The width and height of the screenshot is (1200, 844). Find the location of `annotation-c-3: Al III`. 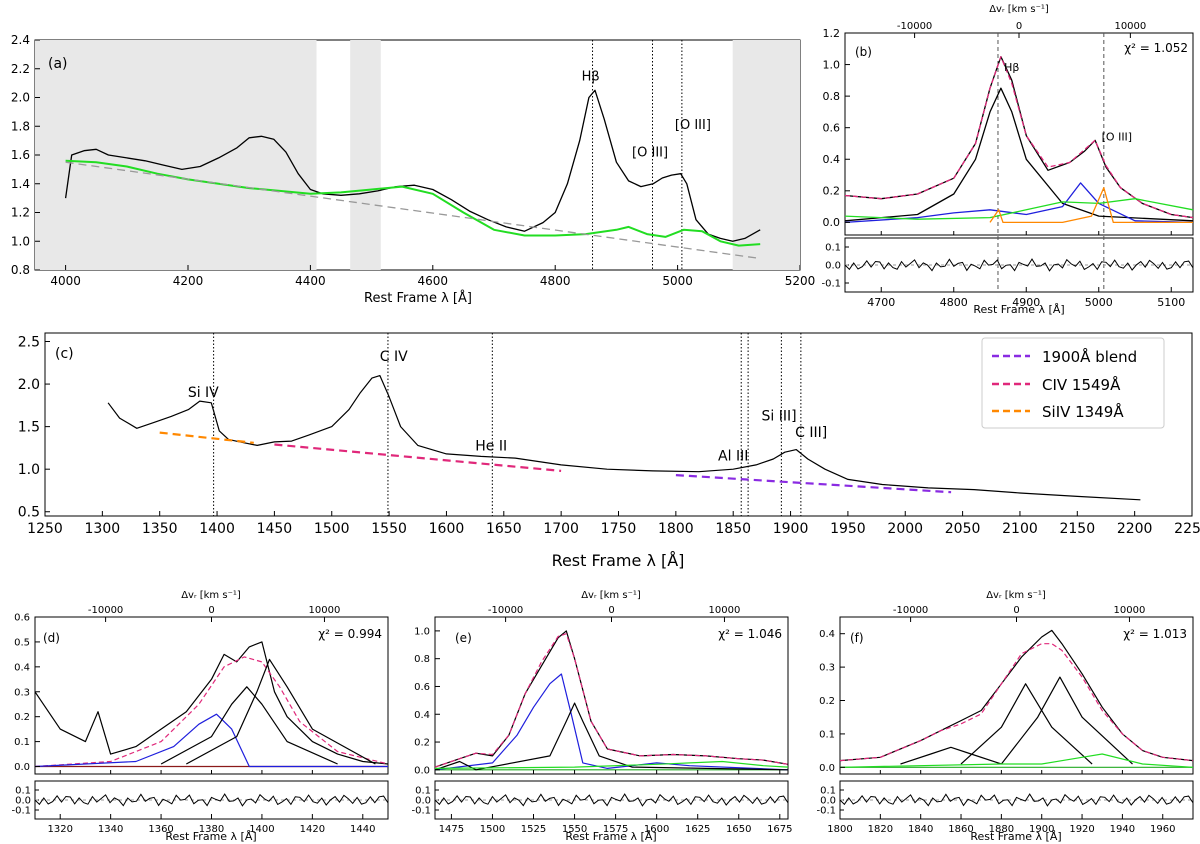

annotation-c-3: Al III is located at coordinates (733, 457).